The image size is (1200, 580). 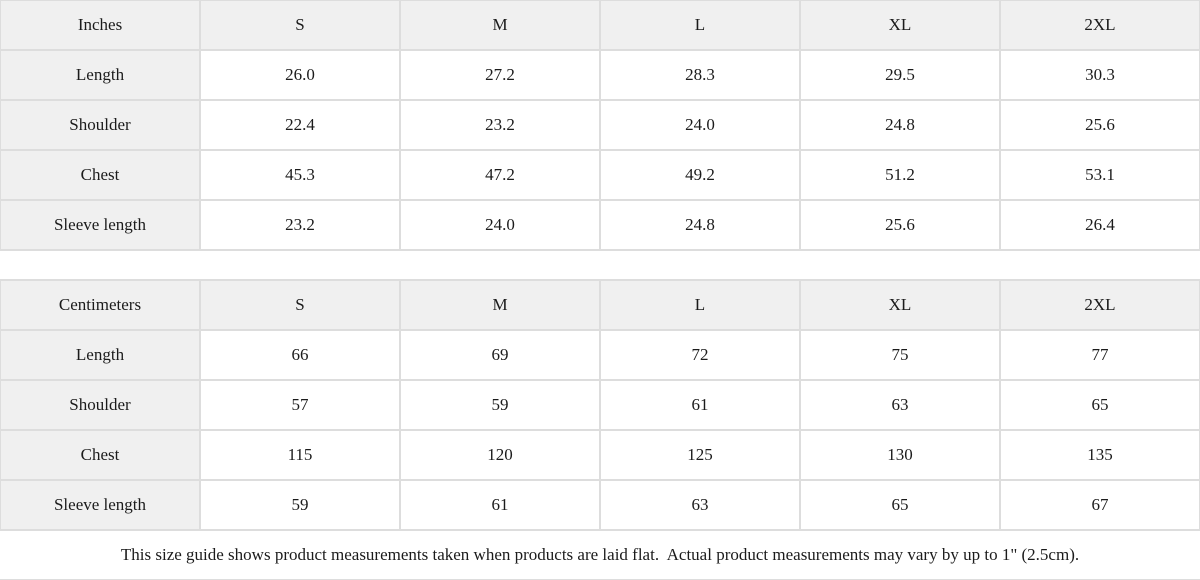 I want to click on size-value: 66, so click(x=300, y=355).